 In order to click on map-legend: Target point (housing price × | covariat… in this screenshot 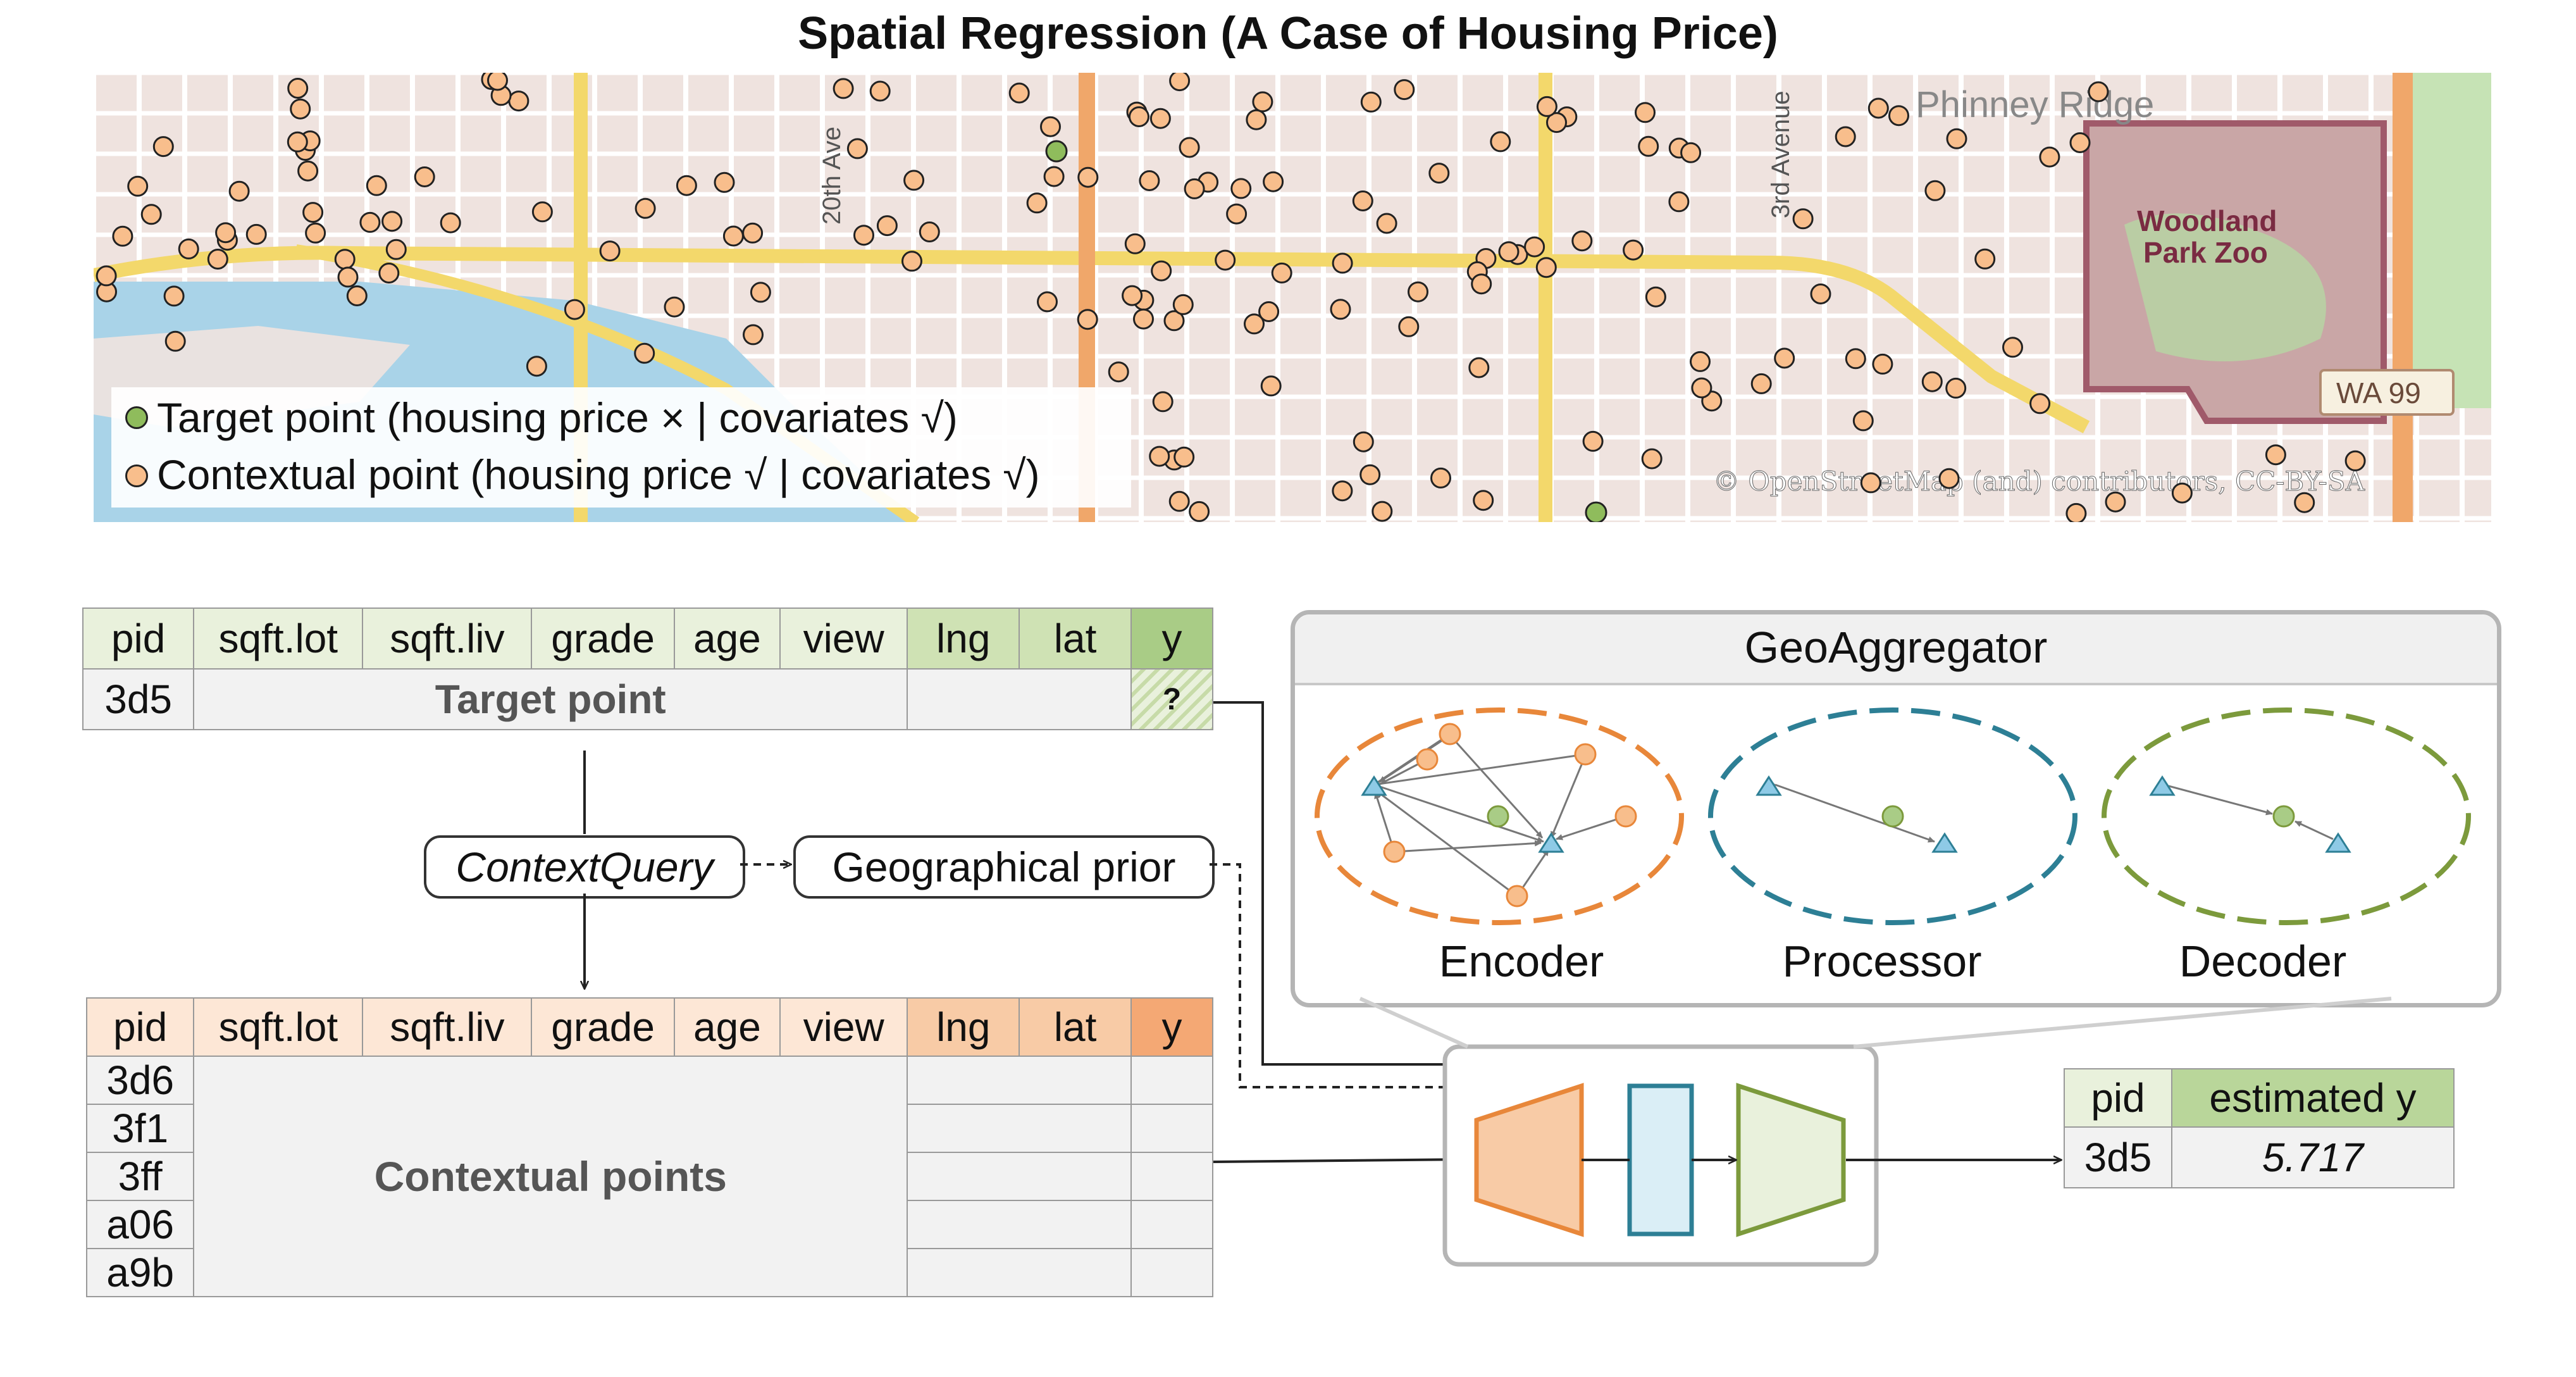, I will do `click(621, 447)`.